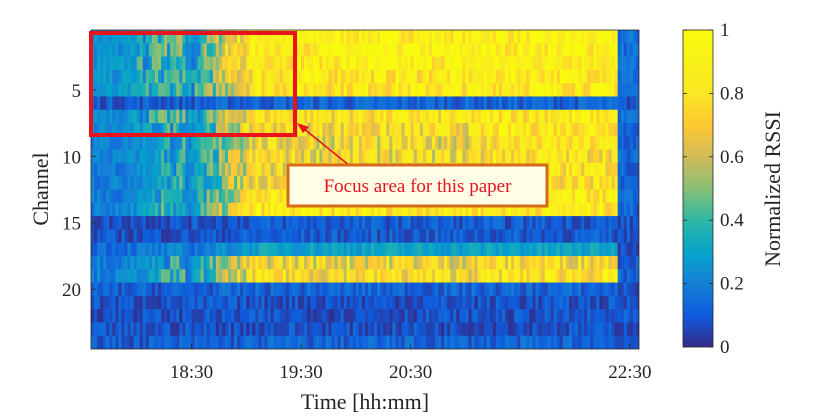 The image size is (822, 417). I want to click on colorbar, so click(698, 188).